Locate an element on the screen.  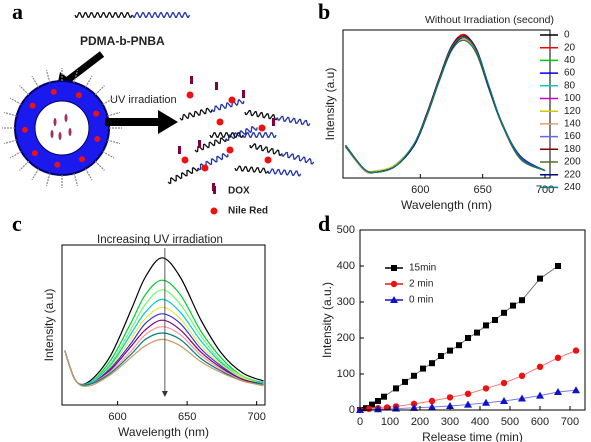
x-tick-label: 500 is located at coordinates (510, 422).